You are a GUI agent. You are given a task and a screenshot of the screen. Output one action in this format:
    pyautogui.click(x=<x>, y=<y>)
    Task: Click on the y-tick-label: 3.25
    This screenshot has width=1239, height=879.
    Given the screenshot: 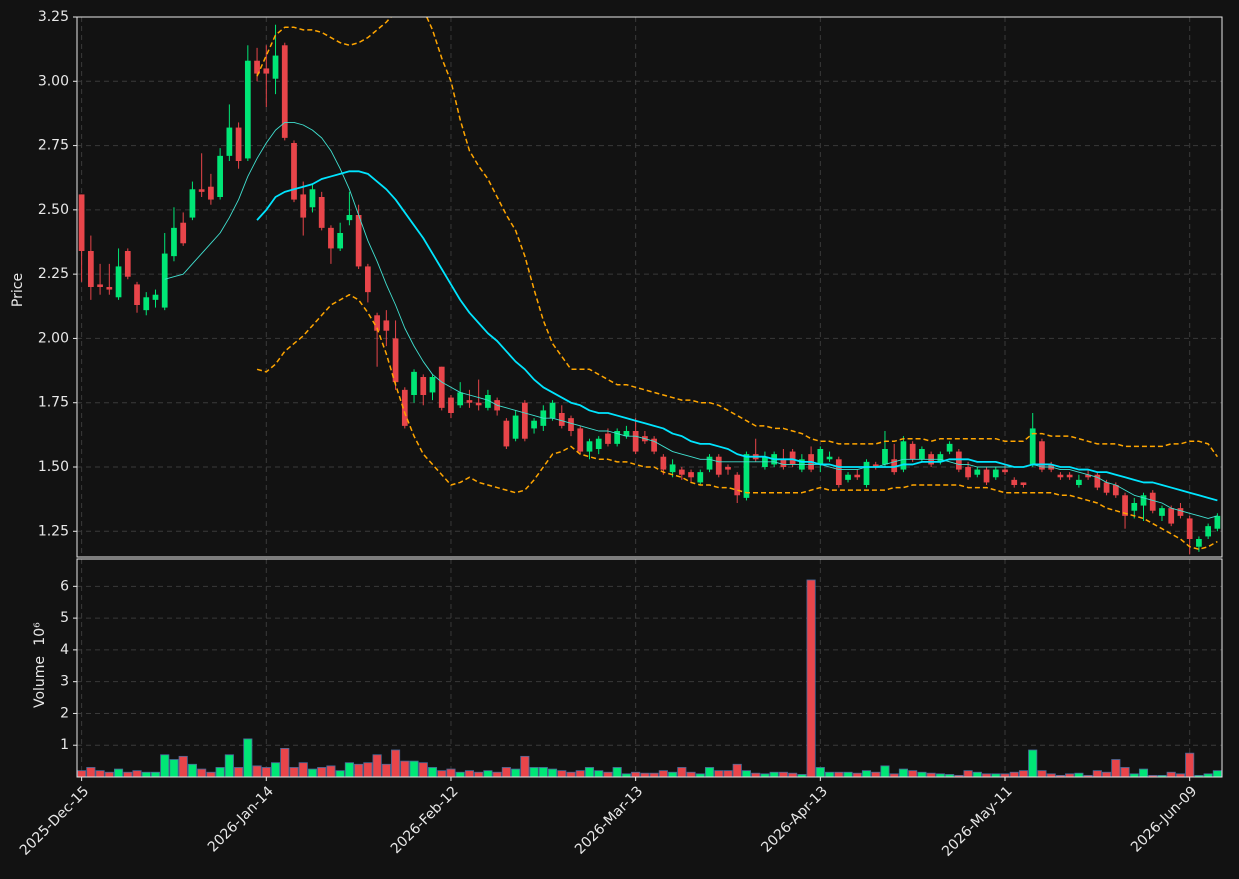 What is the action you would take?
    pyautogui.click(x=53, y=17)
    